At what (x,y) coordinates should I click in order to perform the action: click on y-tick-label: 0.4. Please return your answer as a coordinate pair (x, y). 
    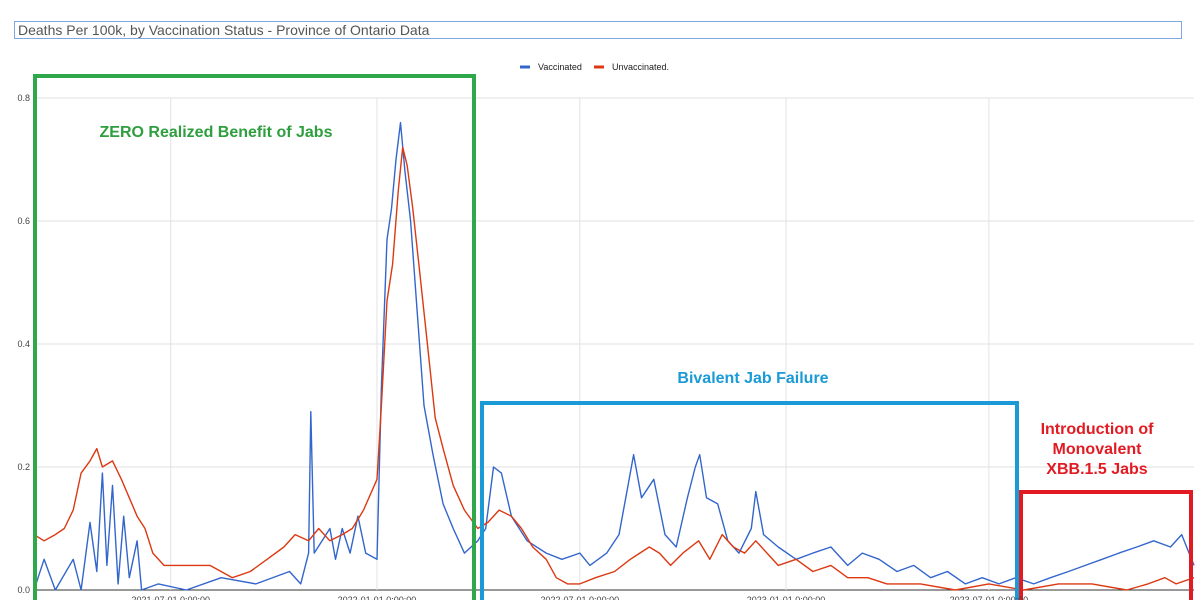
    Looking at the image, I should click on (23, 344).